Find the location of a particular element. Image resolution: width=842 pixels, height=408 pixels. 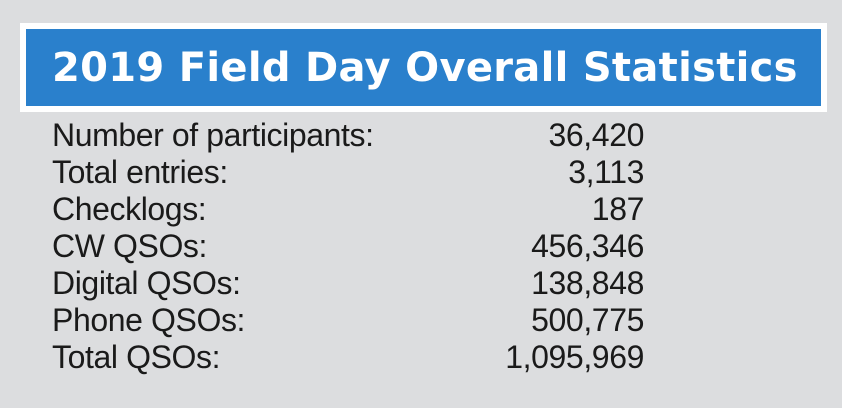

stat-value: 138,848 is located at coordinates (587, 283).